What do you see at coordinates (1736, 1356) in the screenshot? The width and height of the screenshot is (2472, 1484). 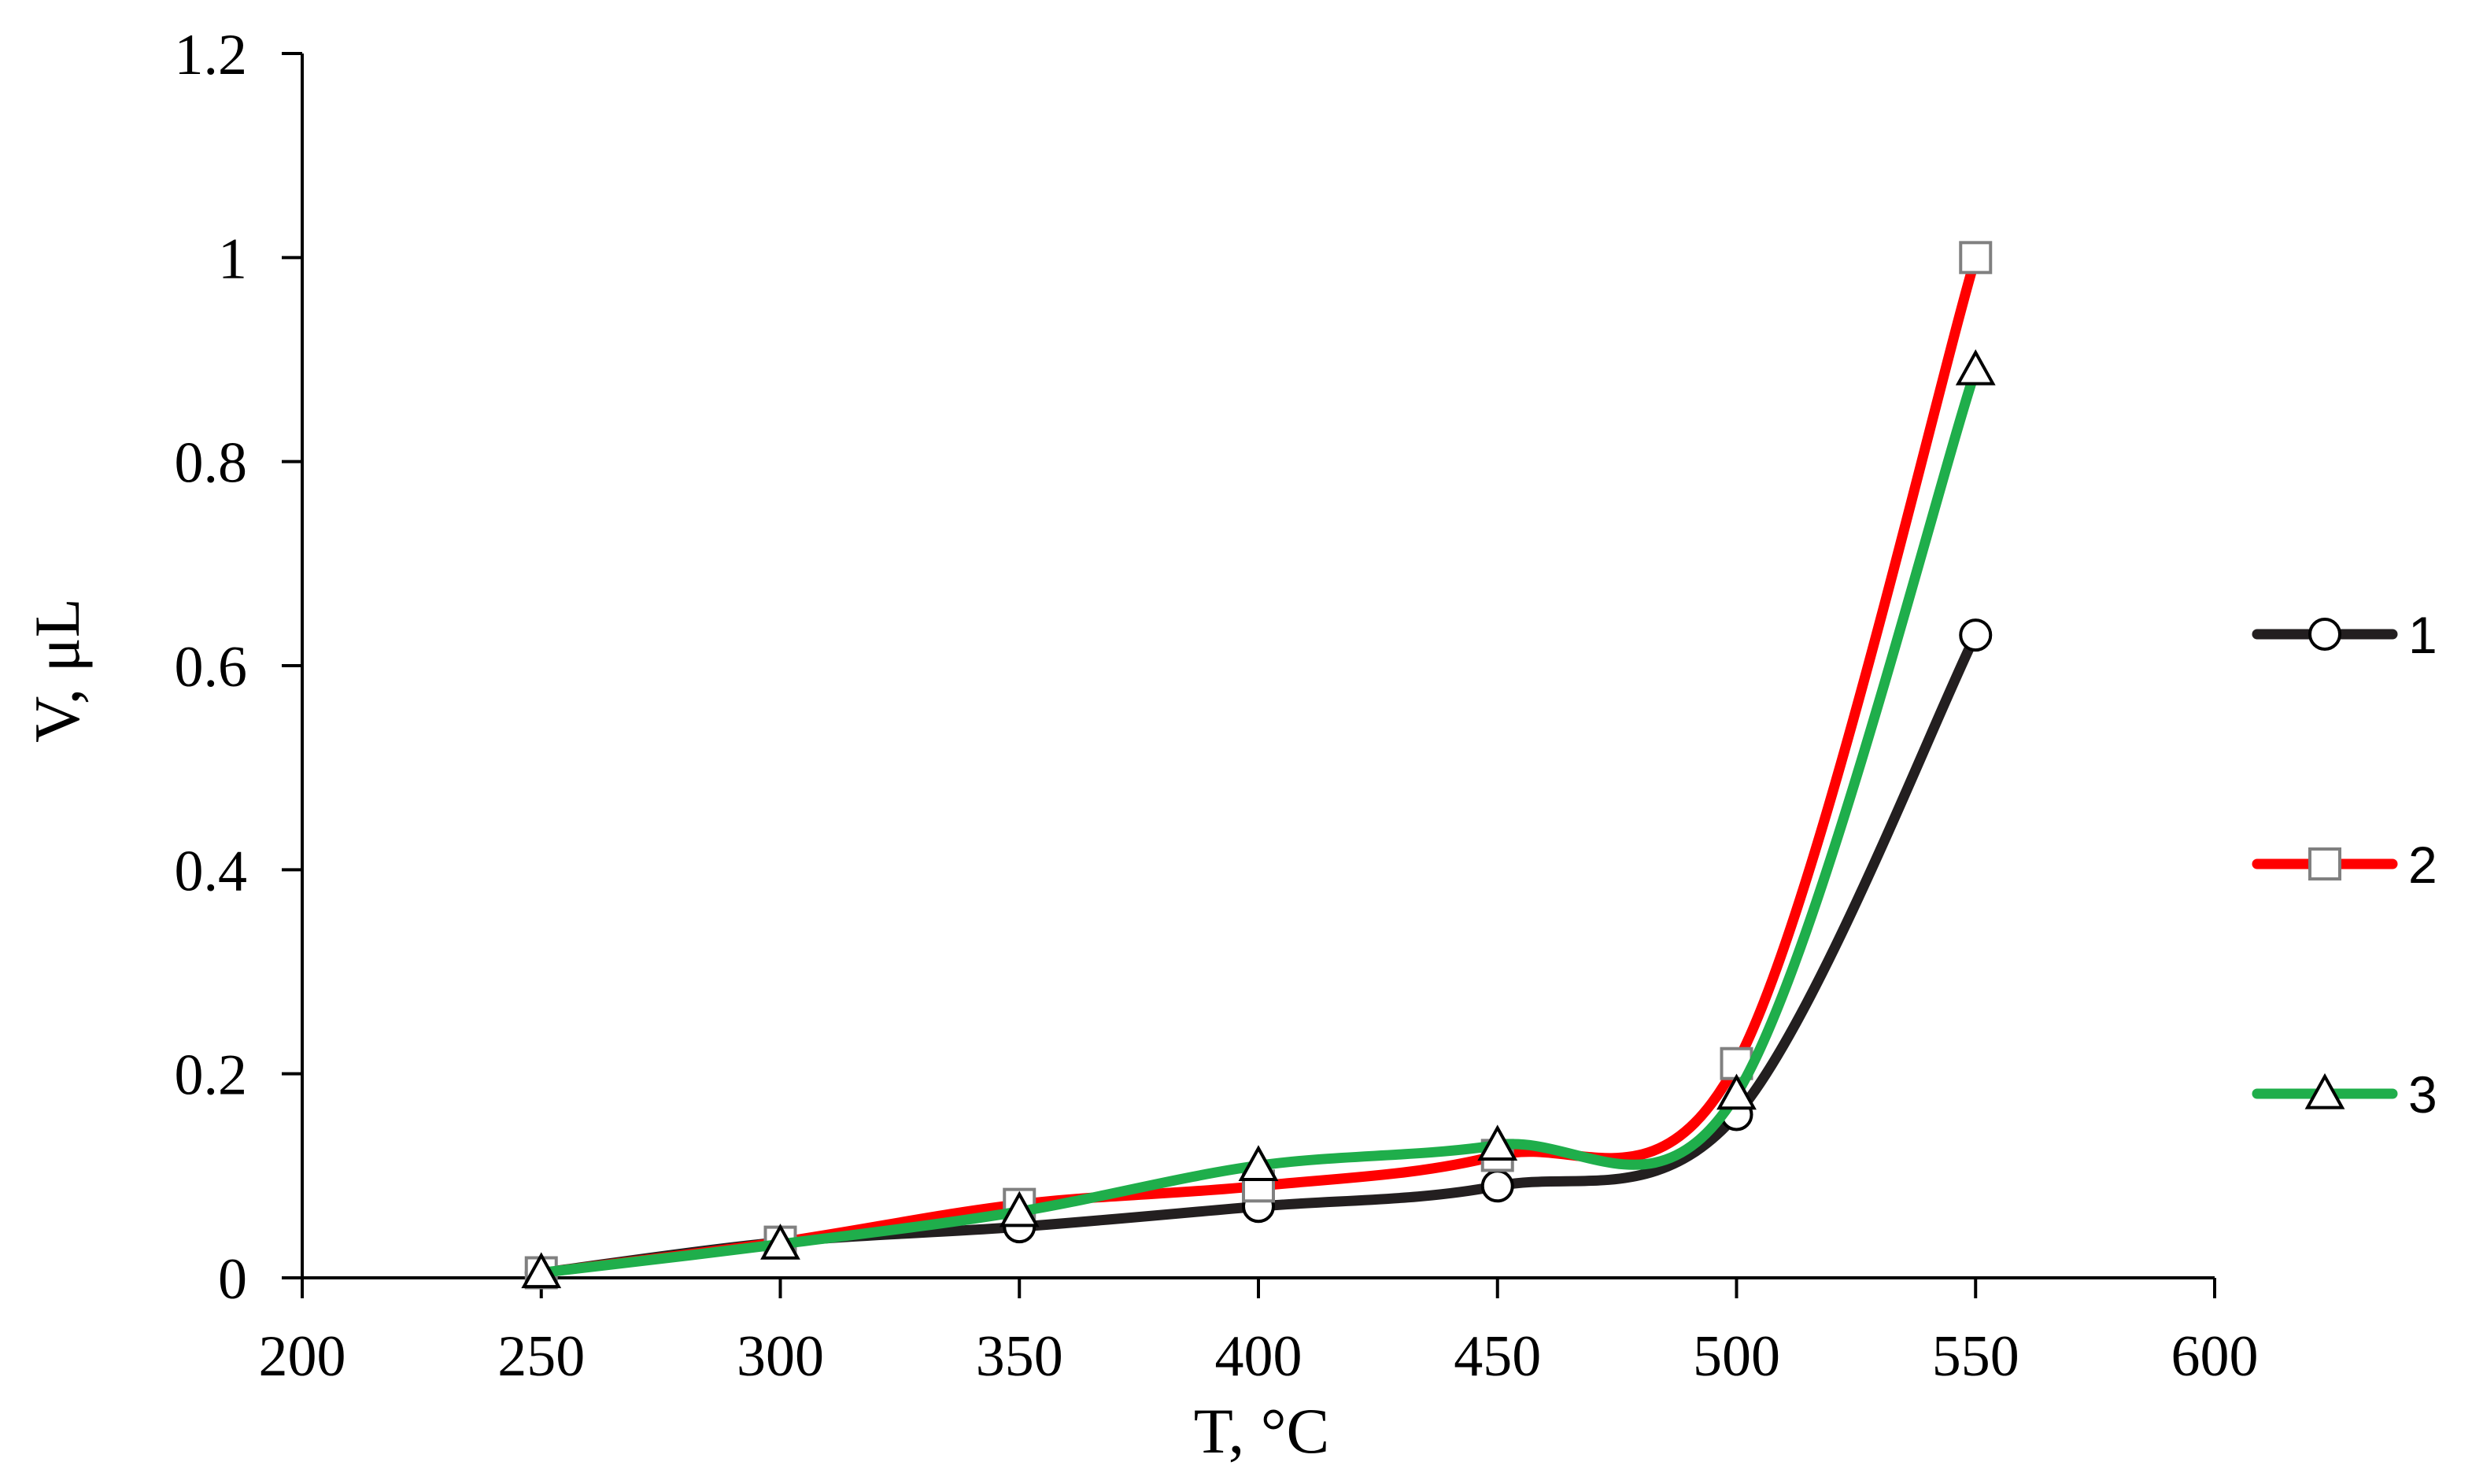 I see `x-tick-label: 500` at bounding box center [1736, 1356].